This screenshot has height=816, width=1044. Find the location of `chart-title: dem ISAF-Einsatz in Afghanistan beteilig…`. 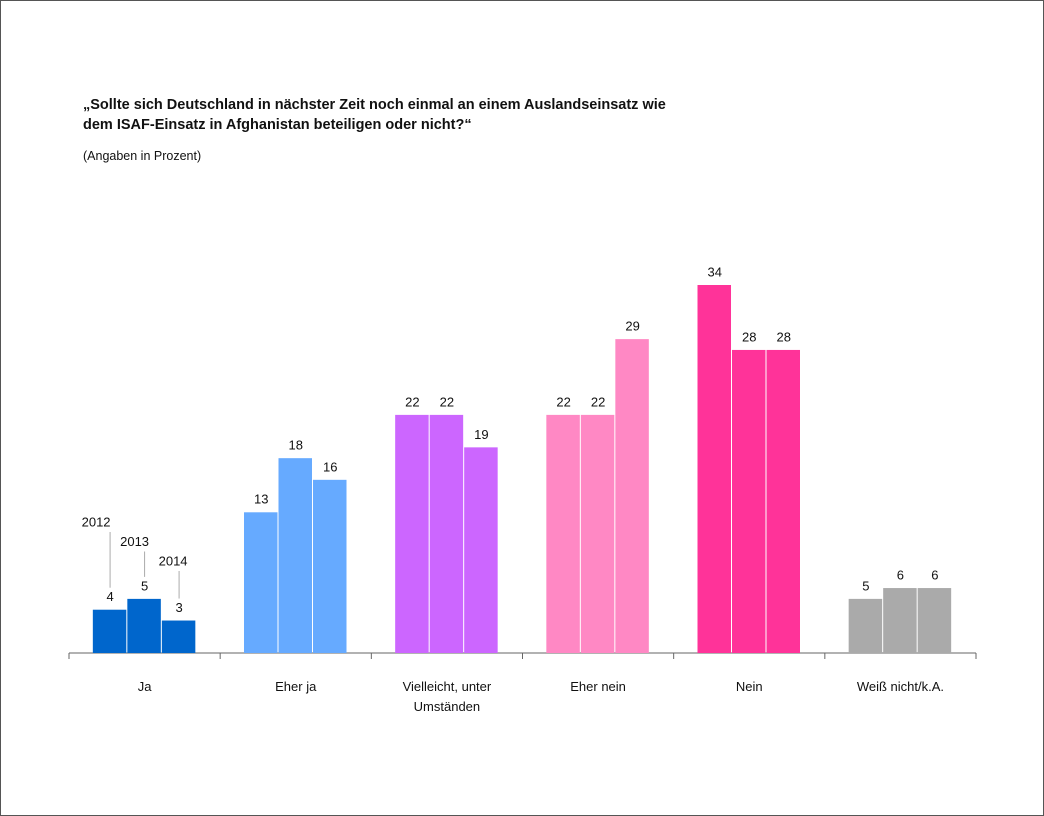

chart-title: dem ISAF-Einsatz in Afghanistan beteilig… is located at coordinates (277, 125).